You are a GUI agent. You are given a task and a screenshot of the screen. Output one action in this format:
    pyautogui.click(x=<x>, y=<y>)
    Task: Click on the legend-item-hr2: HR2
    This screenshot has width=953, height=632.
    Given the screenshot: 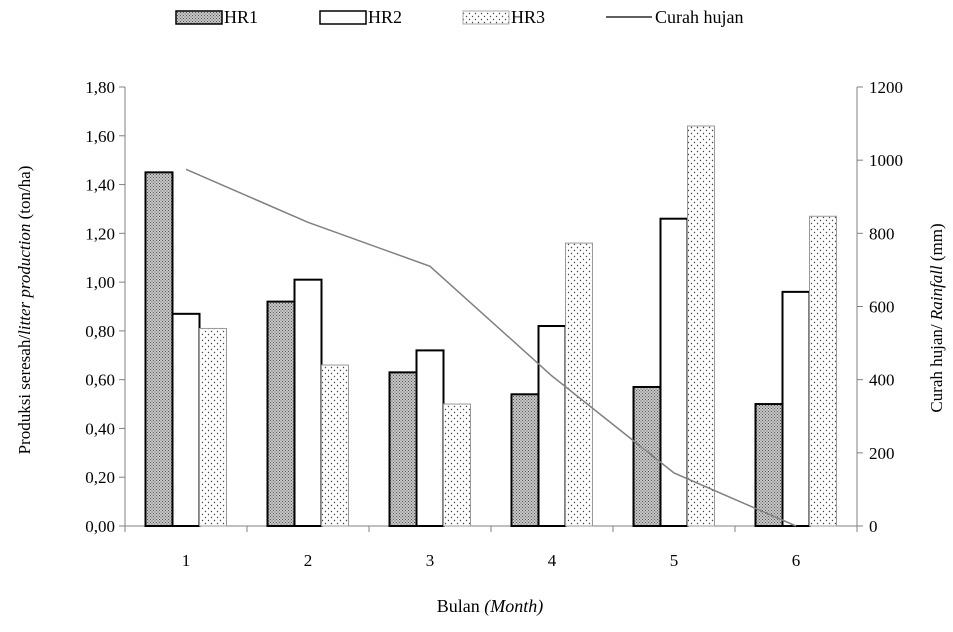 What is the action you would take?
    pyautogui.click(x=361, y=17)
    